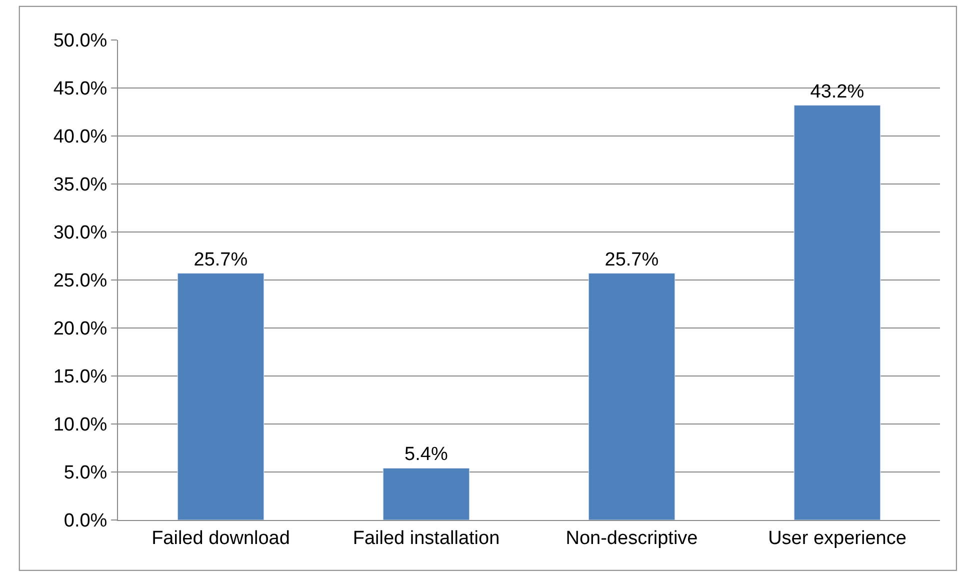 This screenshot has height=577, width=958. Describe the element at coordinates (80, 137) in the screenshot. I see `y-tick-label: 40.0%` at that location.